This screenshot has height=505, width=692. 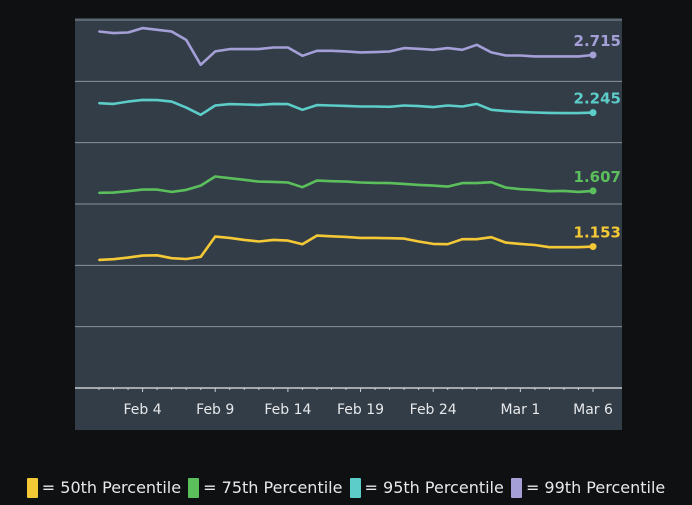 What do you see at coordinates (359, 46) in the screenshot?
I see `series-99th: 2.715` at bounding box center [359, 46].